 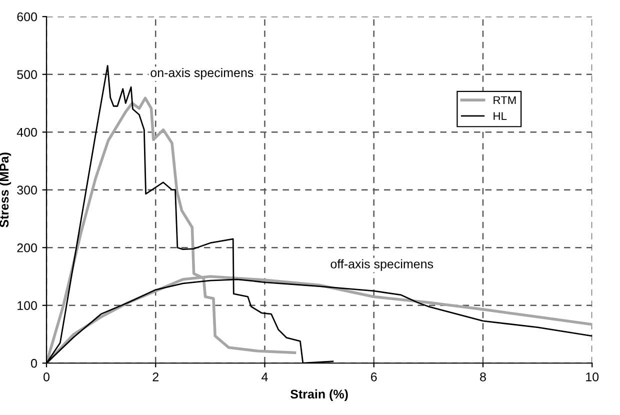 What do you see at coordinates (319, 395) in the screenshot?
I see `x-axis-title: Strain (%)` at bounding box center [319, 395].